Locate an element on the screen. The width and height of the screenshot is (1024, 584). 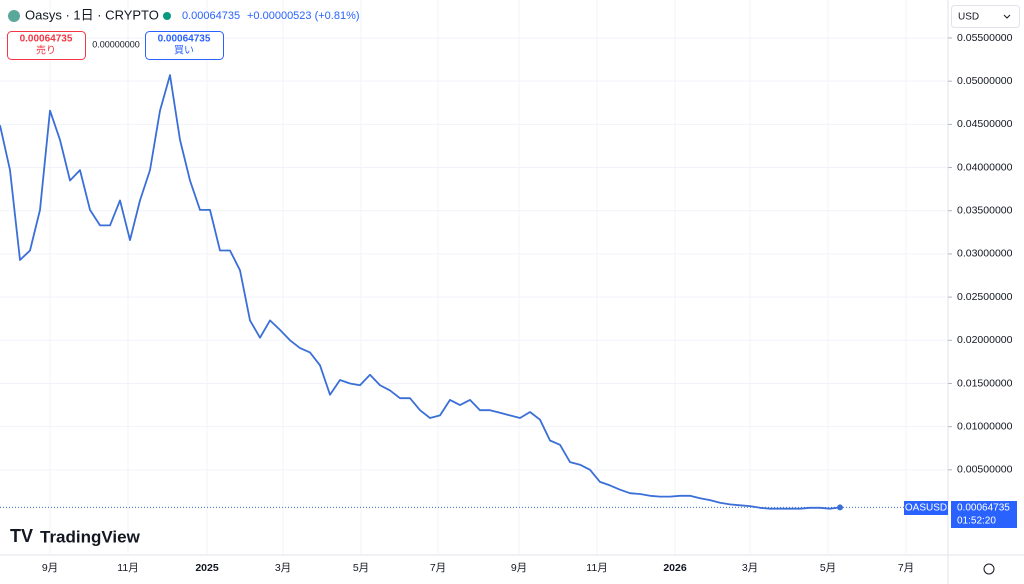
price-scale is located at coordinates (986, 292).